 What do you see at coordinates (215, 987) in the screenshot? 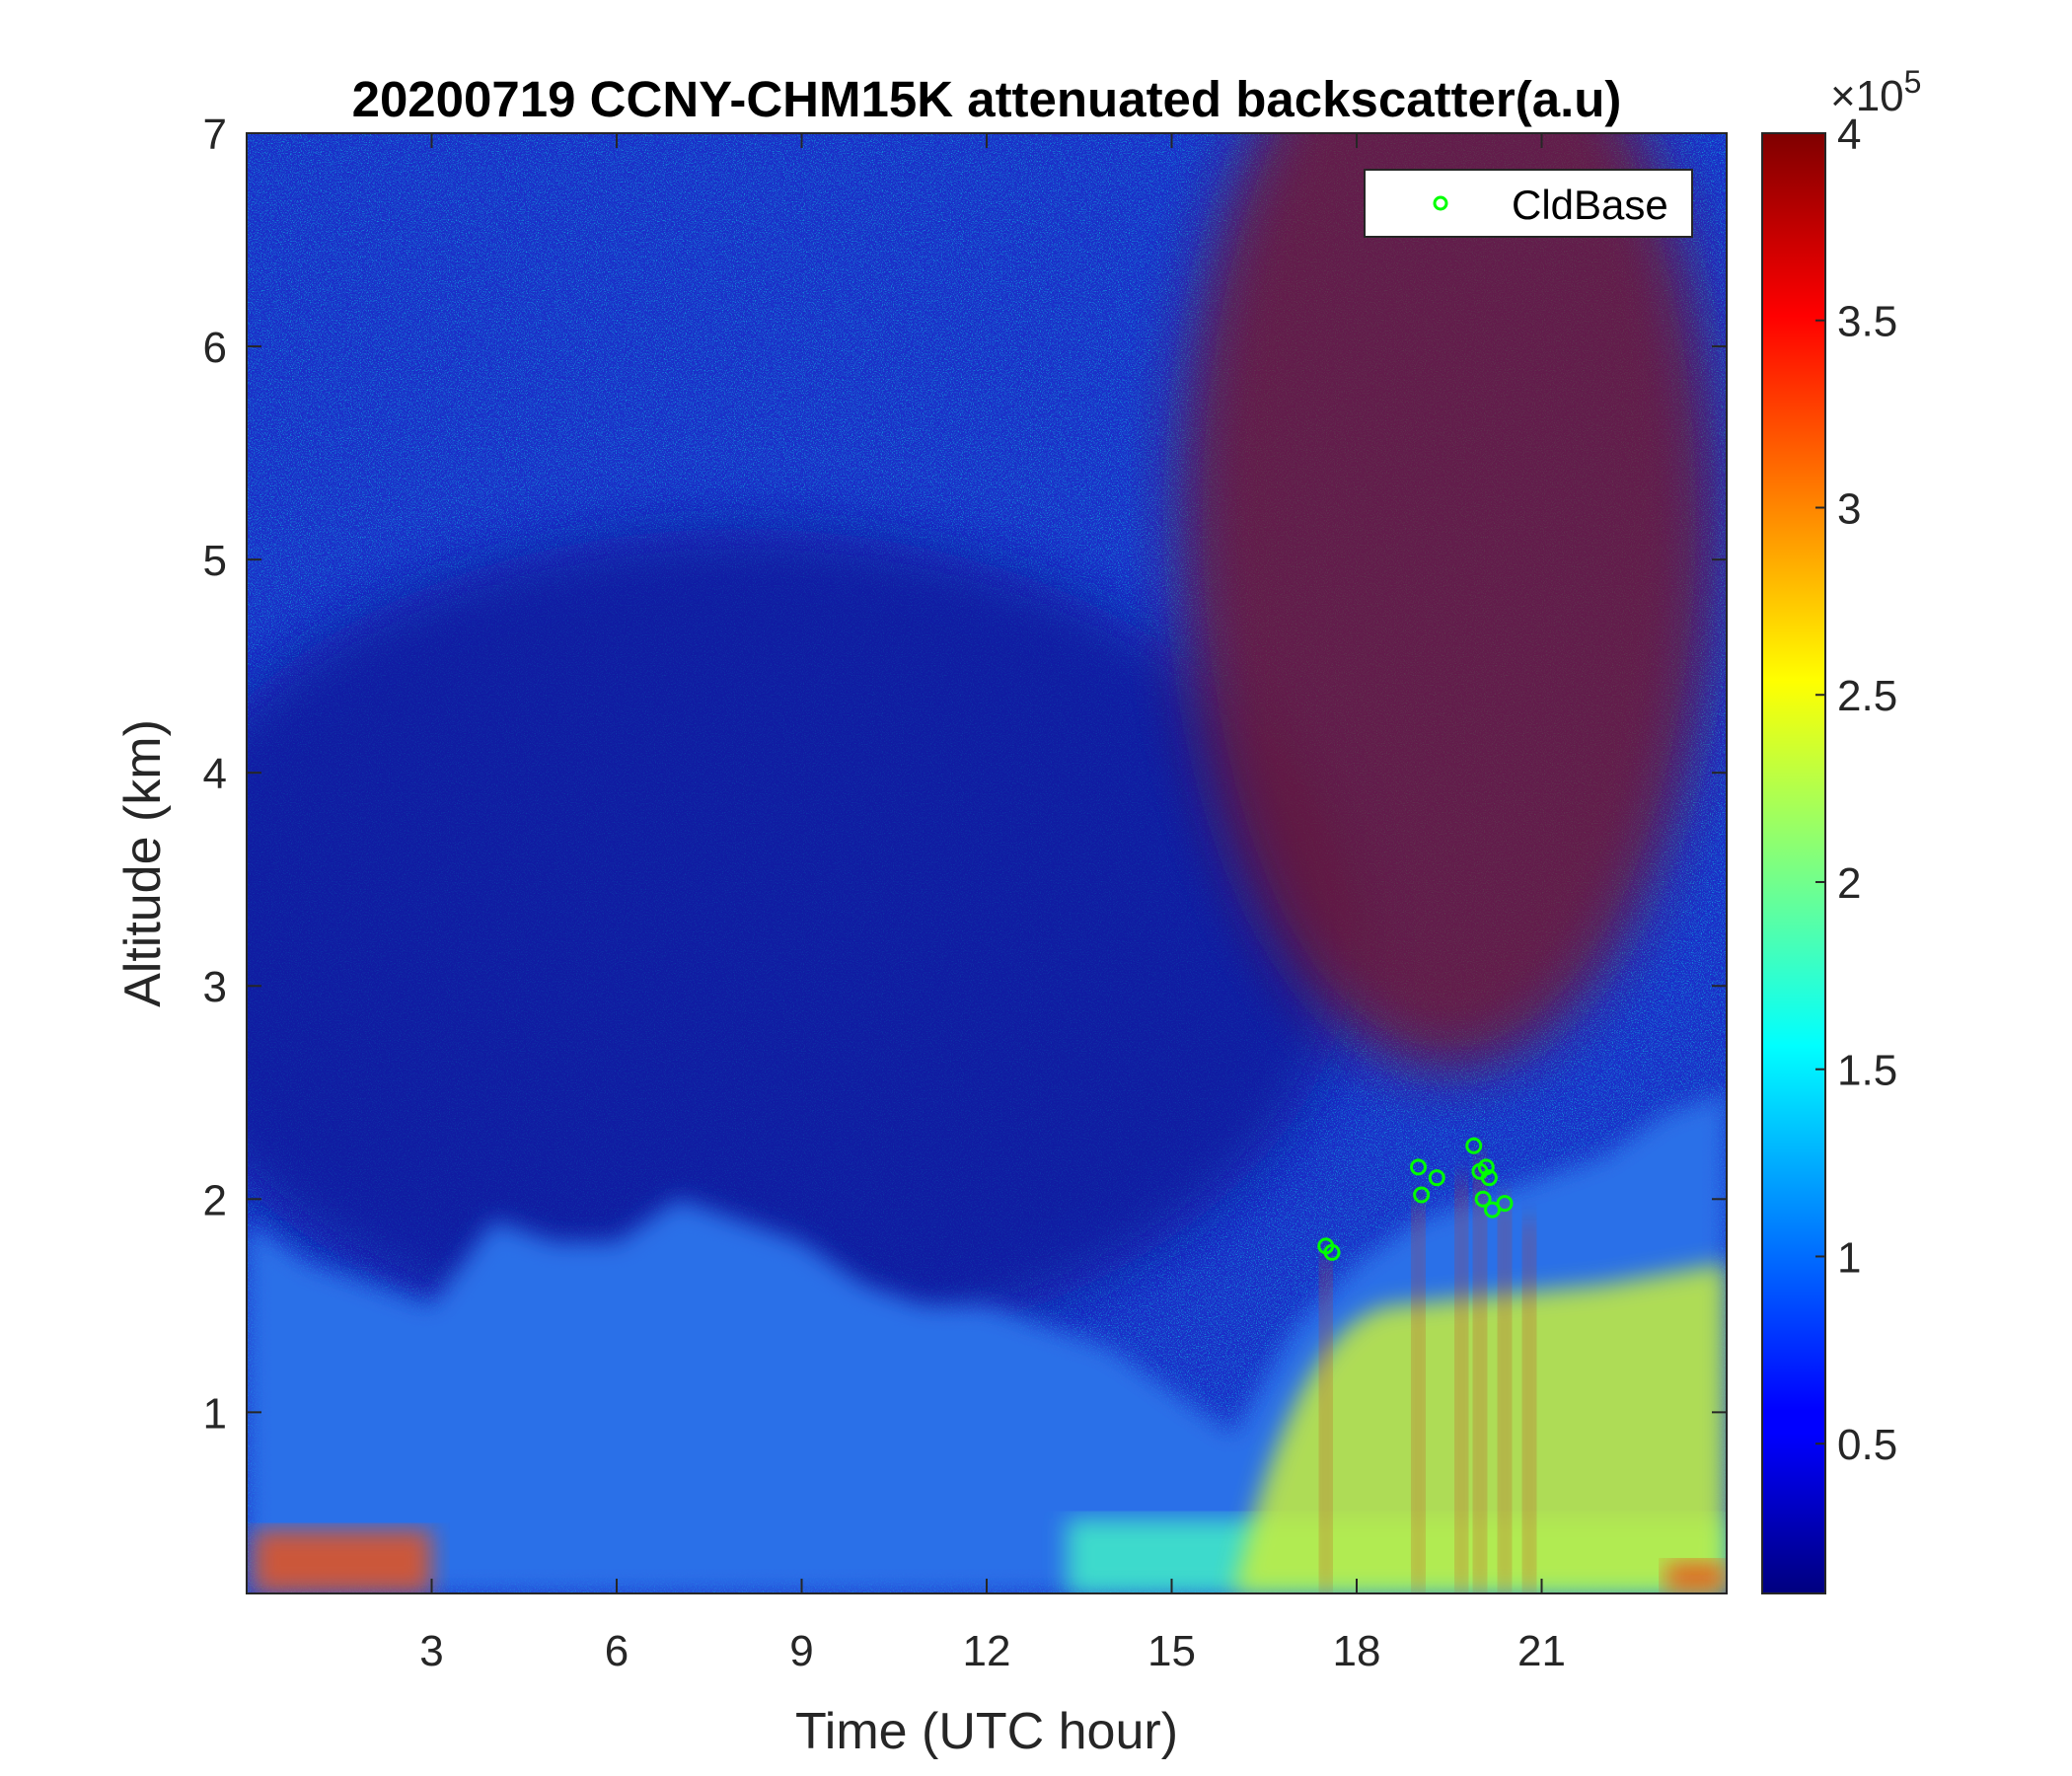
I see `y-tick-label: 3` at bounding box center [215, 987].